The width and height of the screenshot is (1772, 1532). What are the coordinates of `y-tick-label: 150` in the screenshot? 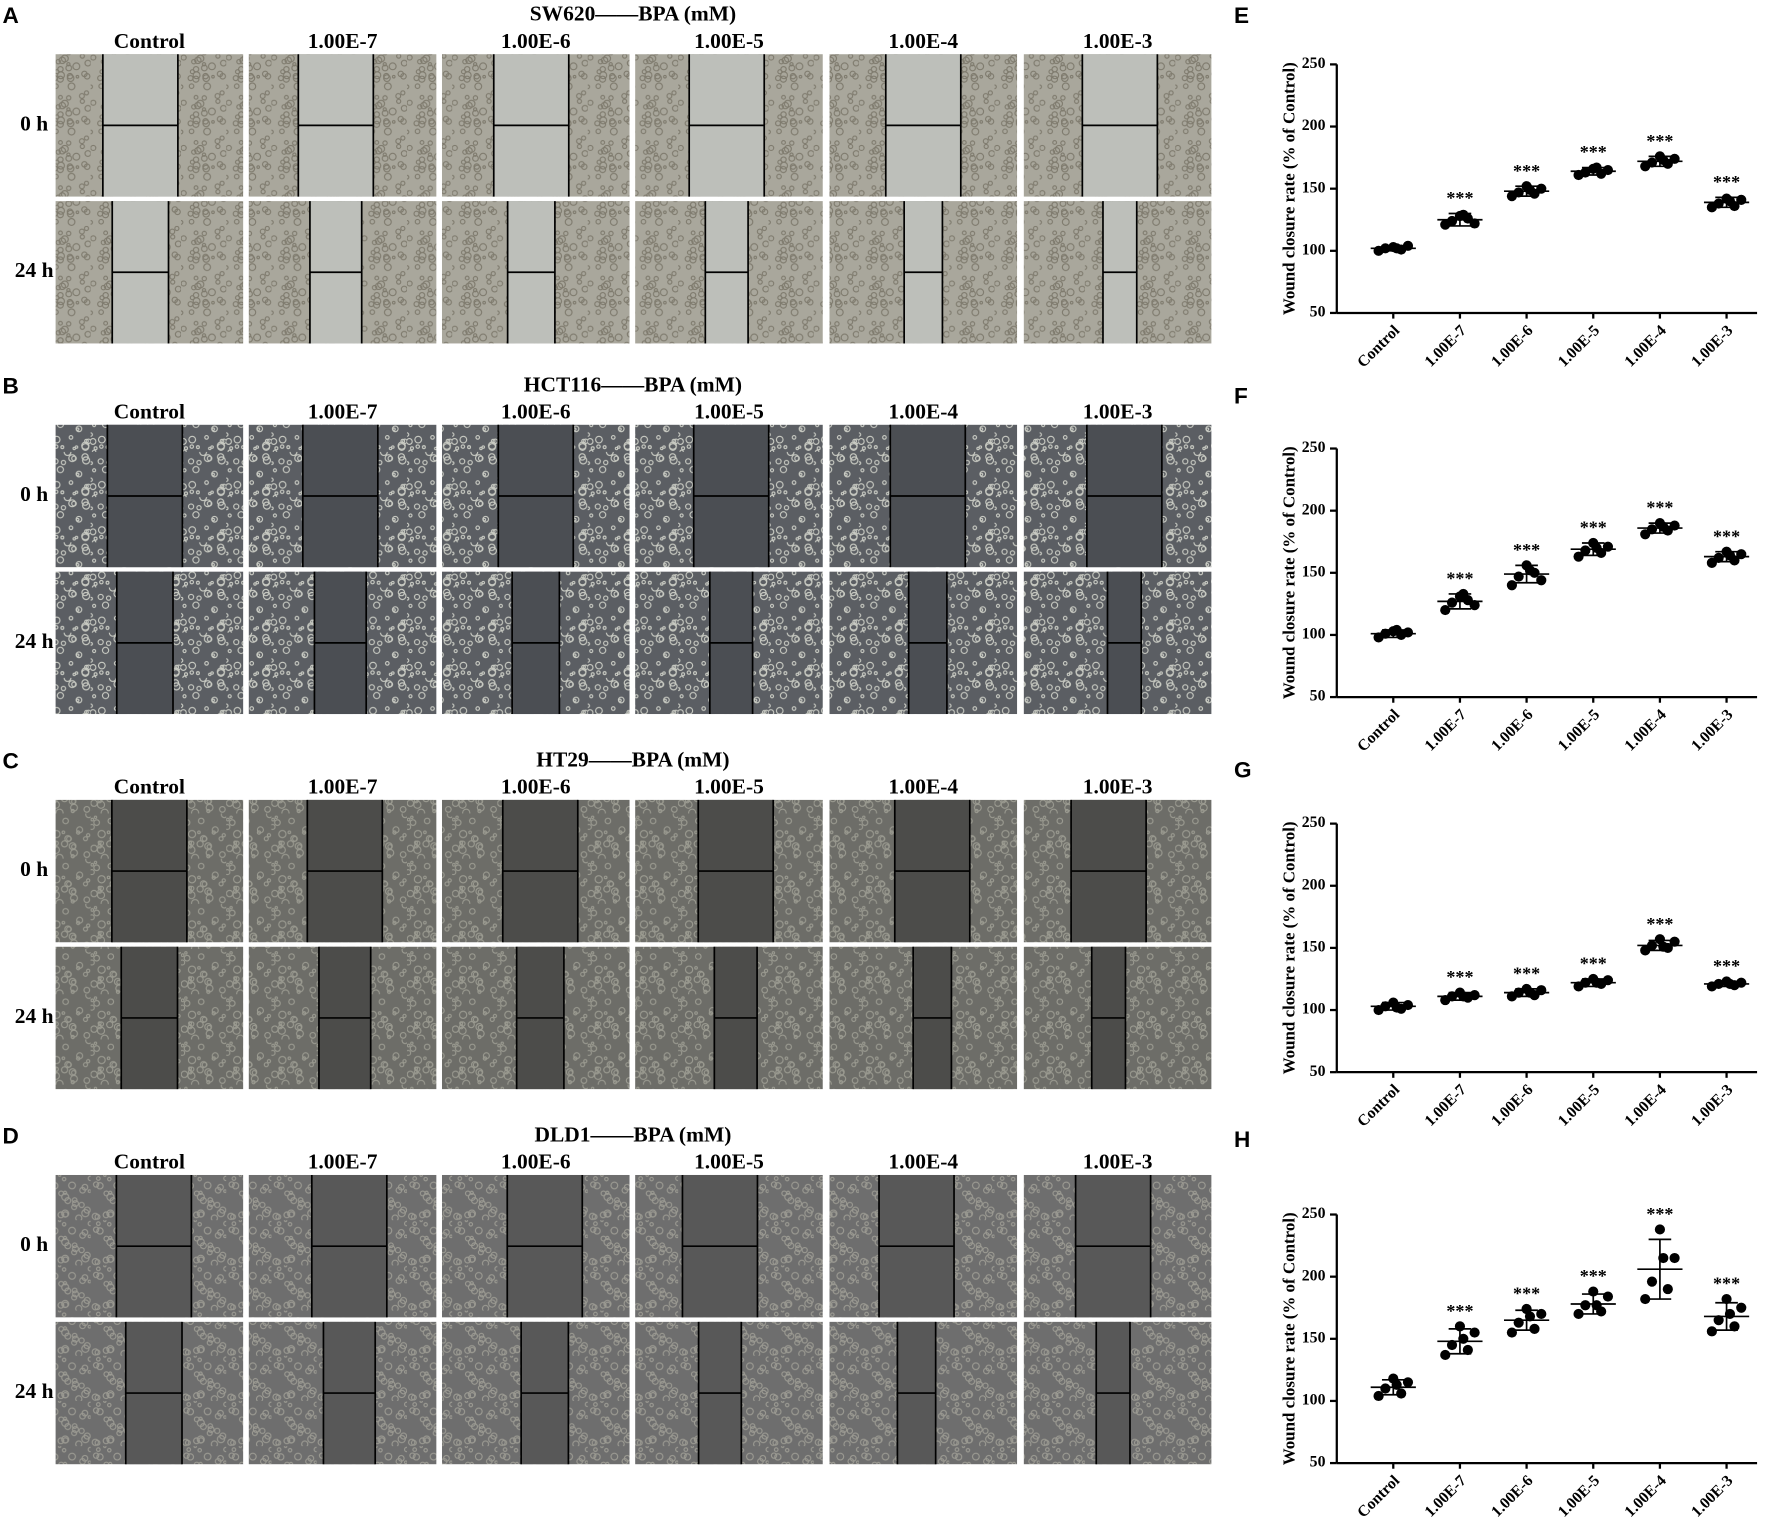 It's located at (1314, 571).